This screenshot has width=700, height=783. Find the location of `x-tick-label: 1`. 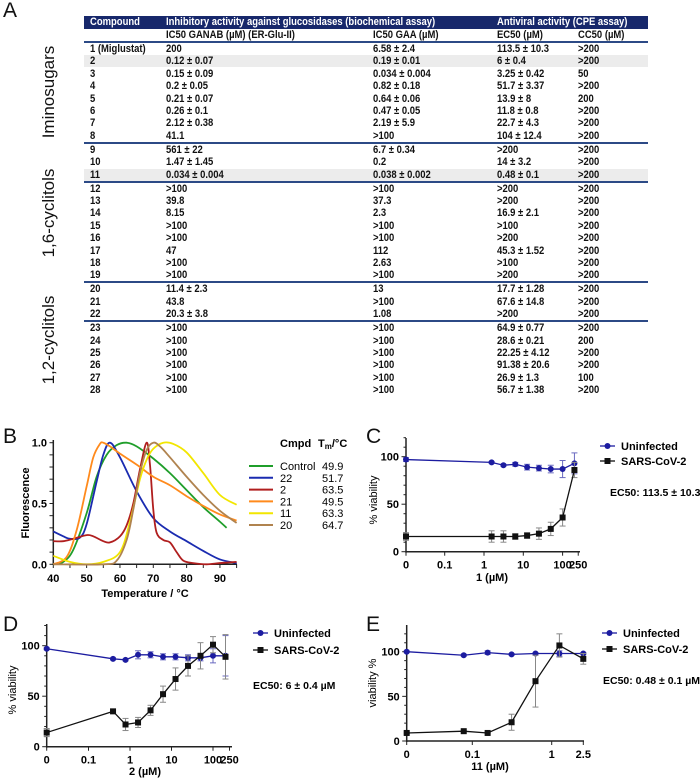

x-tick-label: 1 is located at coordinates (130, 761).